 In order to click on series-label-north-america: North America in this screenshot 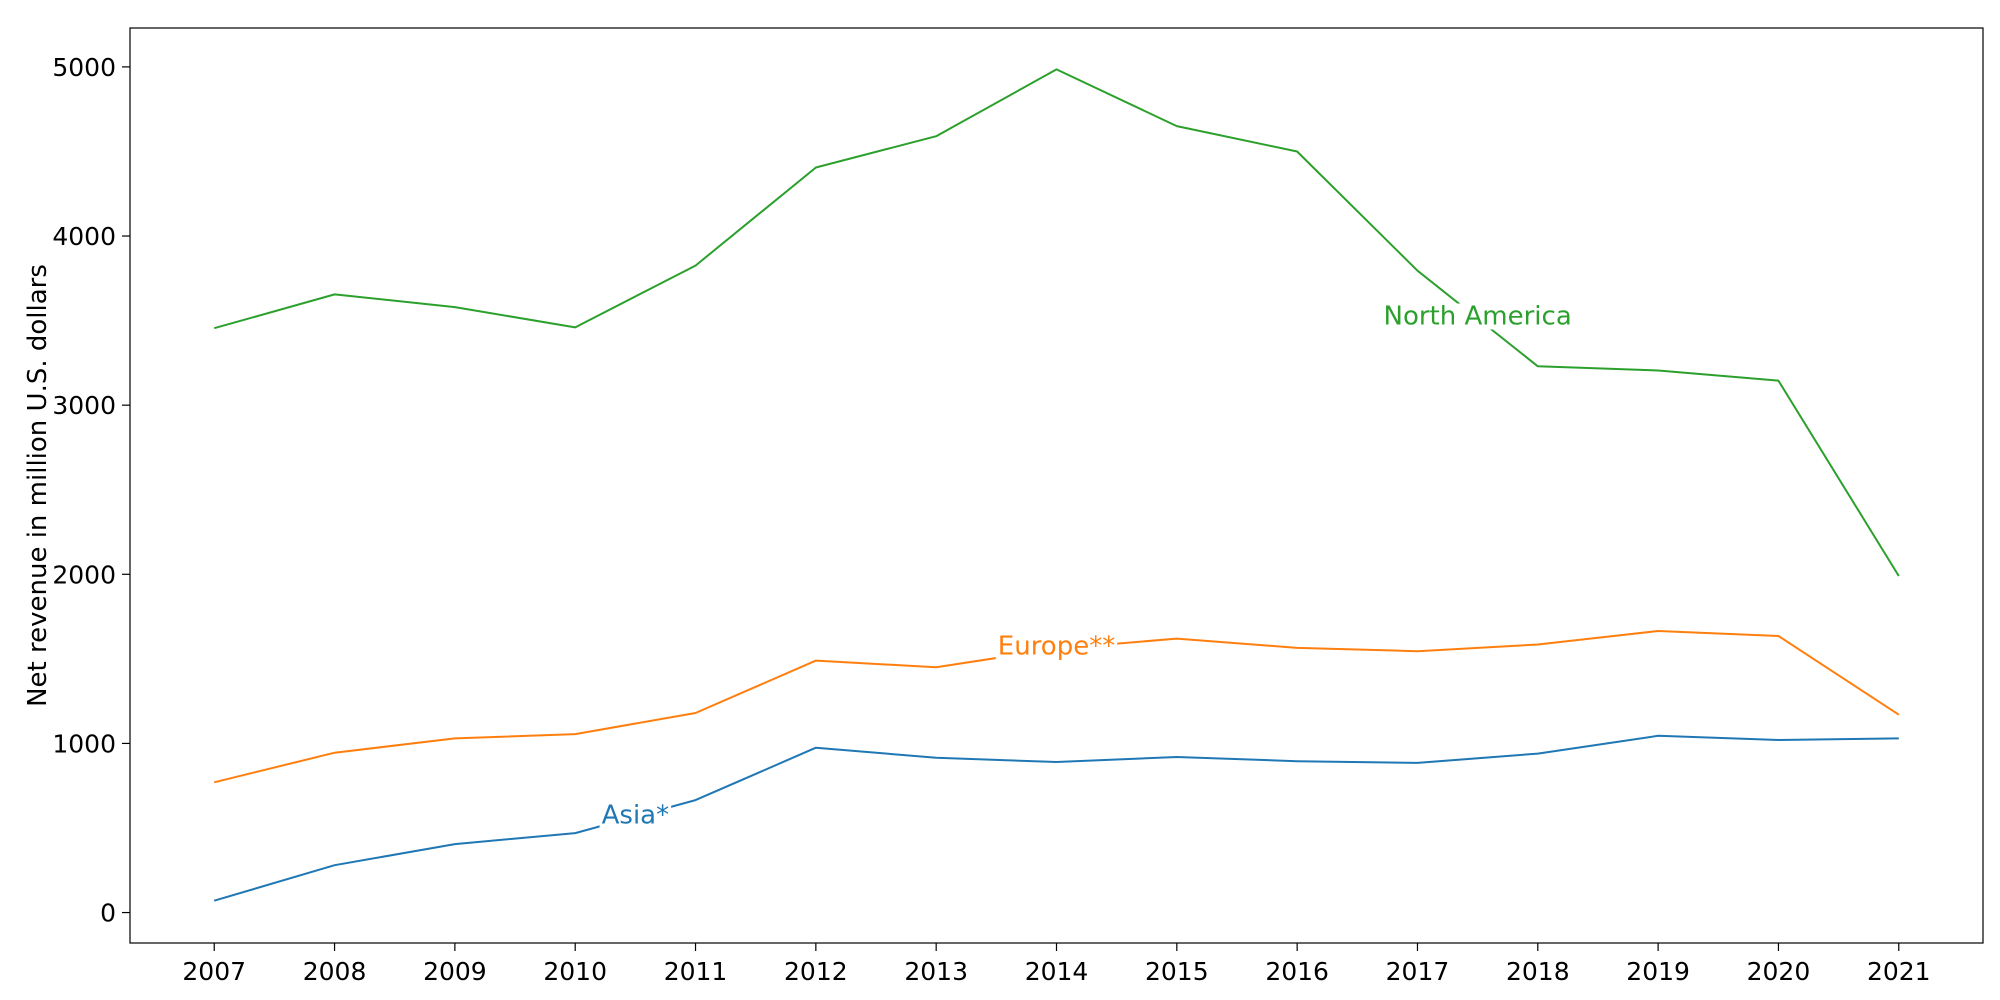, I will do `click(1478, 317)`.